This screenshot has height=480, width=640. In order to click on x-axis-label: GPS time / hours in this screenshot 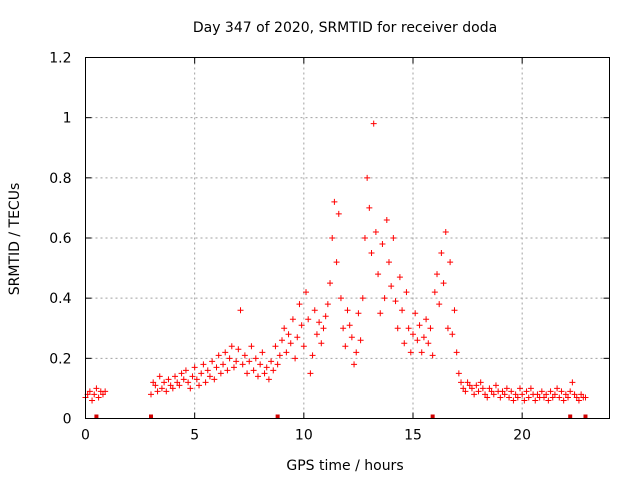, I will do `click(344, 466)`.